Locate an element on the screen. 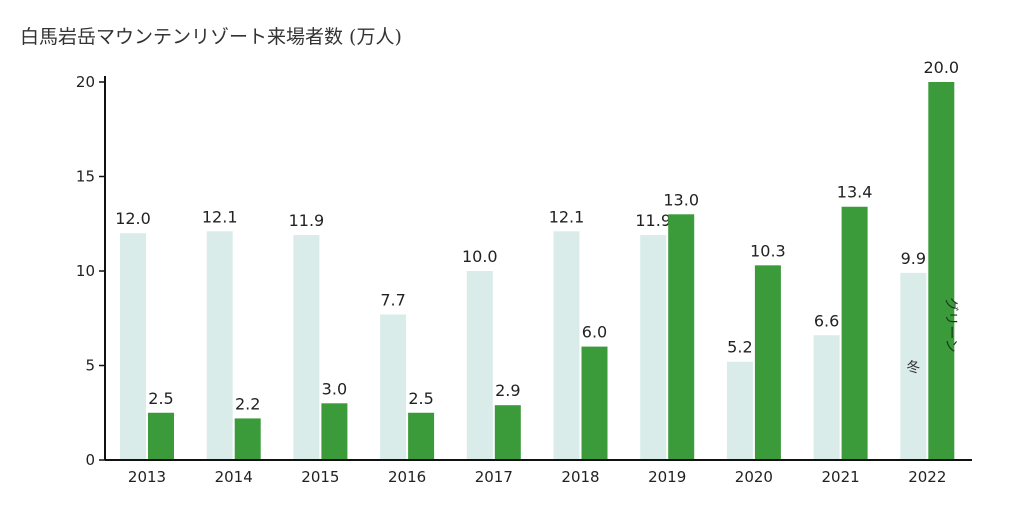 The image size is (1024, 510). x-tick-label: 2022 is located at coordinates (927, 477).